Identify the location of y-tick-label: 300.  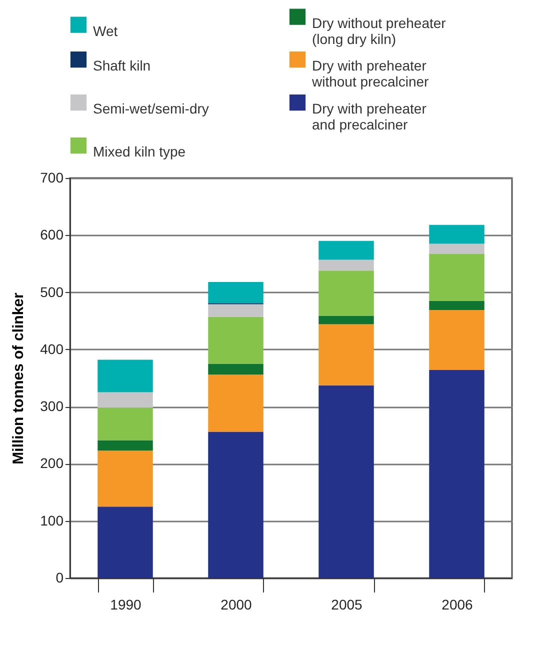
(52, 406).